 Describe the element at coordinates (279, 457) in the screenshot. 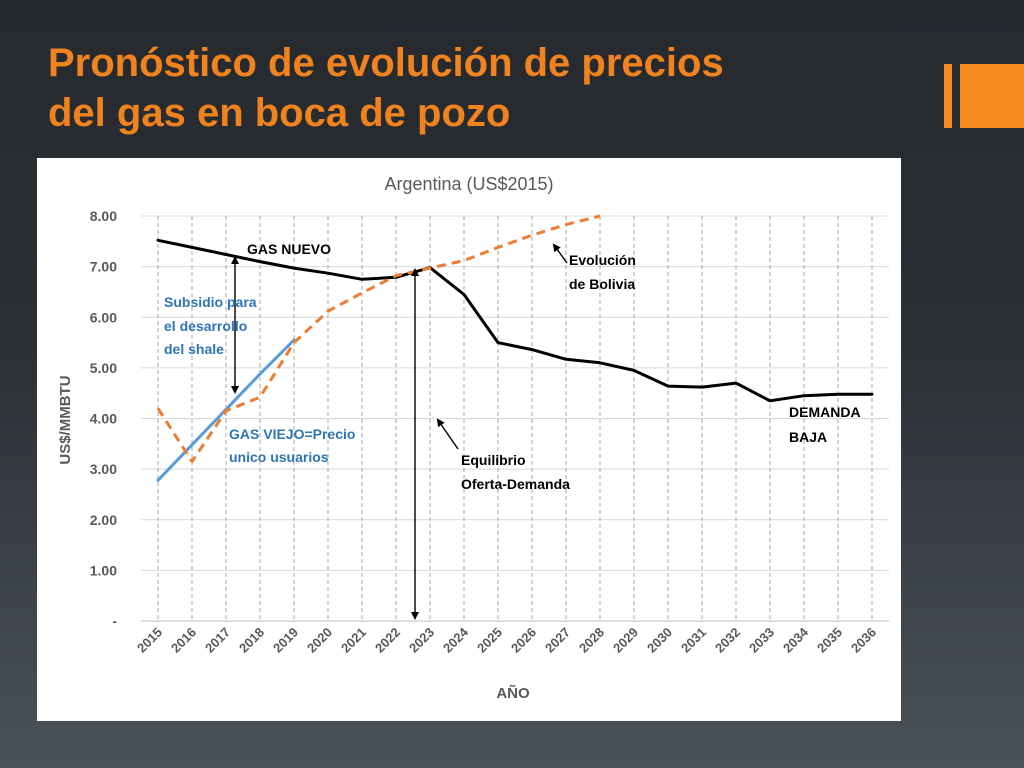

I see `annotation-gas-viejo-line-2: unico usuarios` at that location.